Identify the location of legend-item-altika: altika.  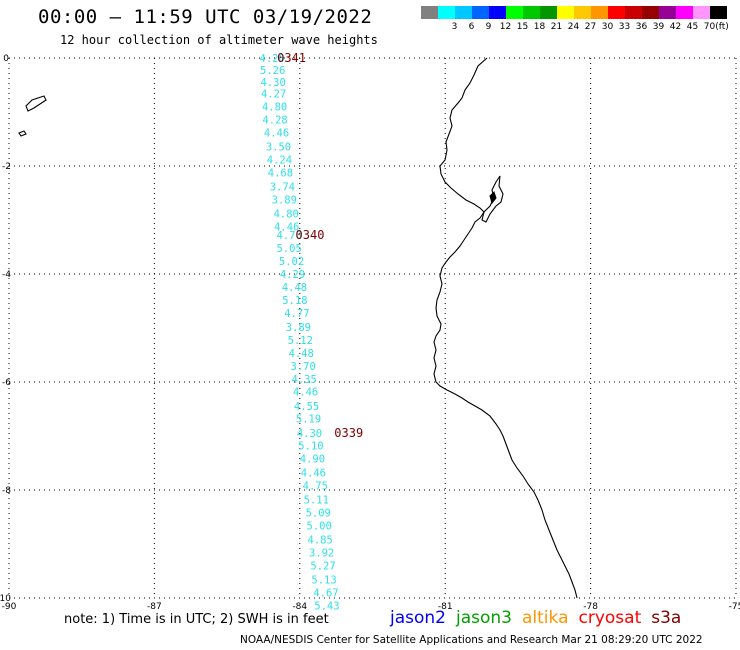
(545, 618).